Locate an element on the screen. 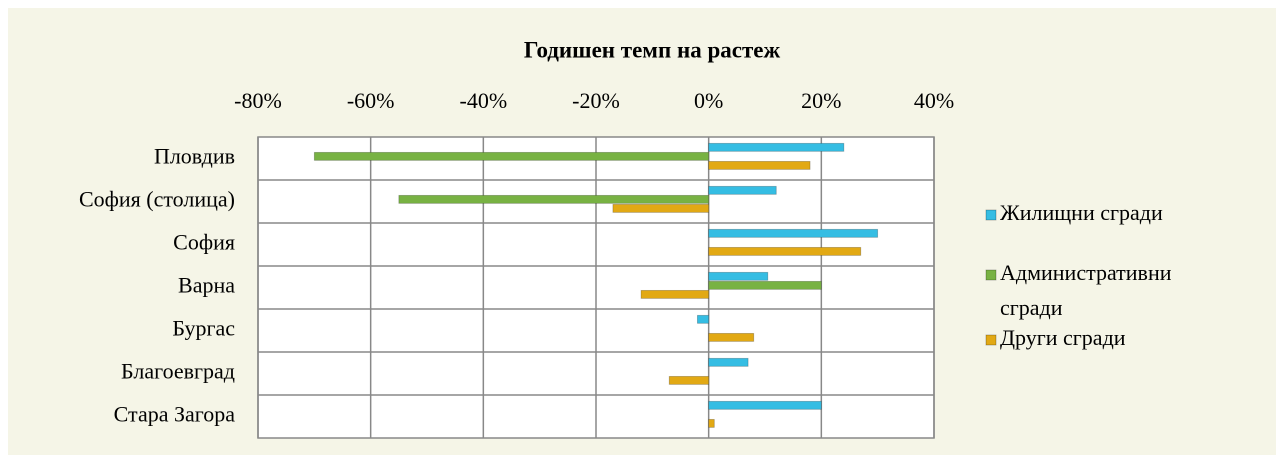 The height and width of the screenshot is (468, 1284). x-tick-label: -60% is located at coordinates (371, 100).